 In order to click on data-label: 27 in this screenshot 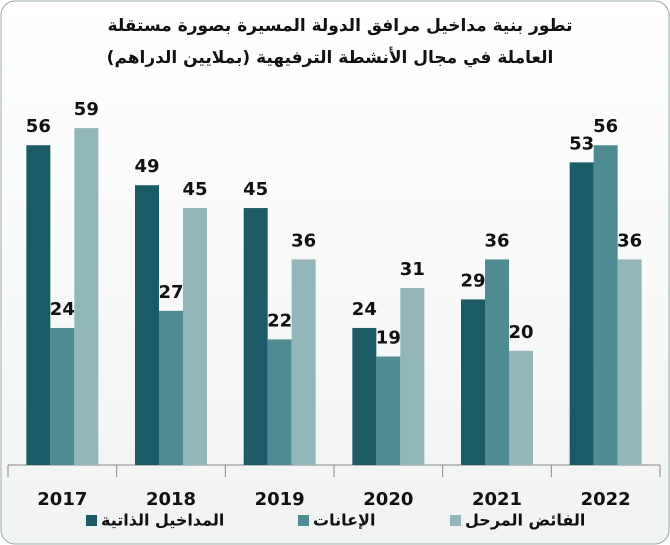, I will do `click(170, 292)`.